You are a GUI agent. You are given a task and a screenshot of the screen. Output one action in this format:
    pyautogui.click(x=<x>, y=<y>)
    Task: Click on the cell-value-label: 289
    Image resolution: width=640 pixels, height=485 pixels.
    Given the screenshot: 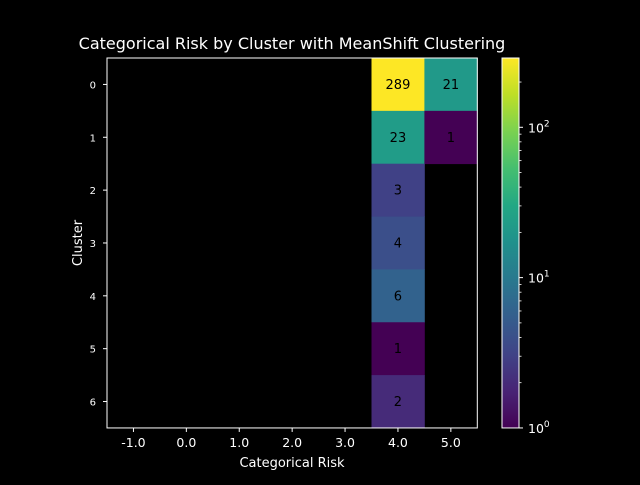 What is the action you would take?
    pyautogui.click(x=398, y=85)
    